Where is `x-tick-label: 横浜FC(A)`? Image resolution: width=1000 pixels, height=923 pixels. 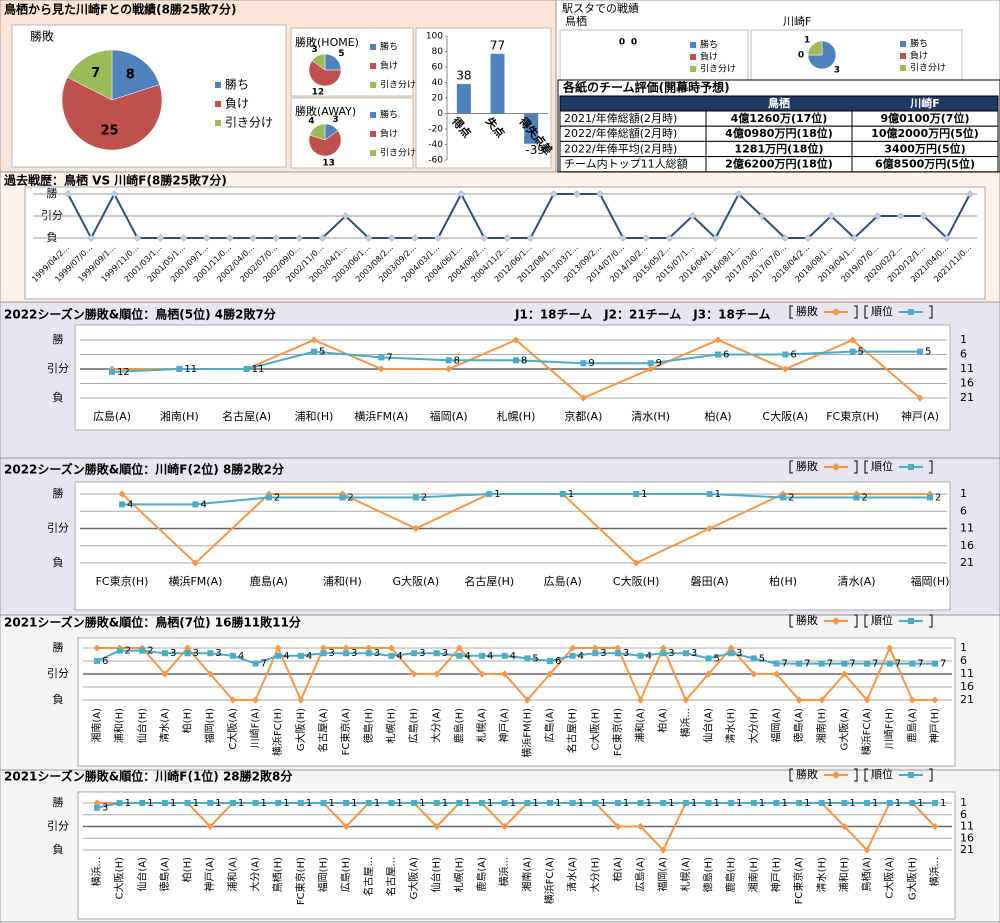 x-tick-label: 横浜FC(A) is located at coordinates (549, 880).